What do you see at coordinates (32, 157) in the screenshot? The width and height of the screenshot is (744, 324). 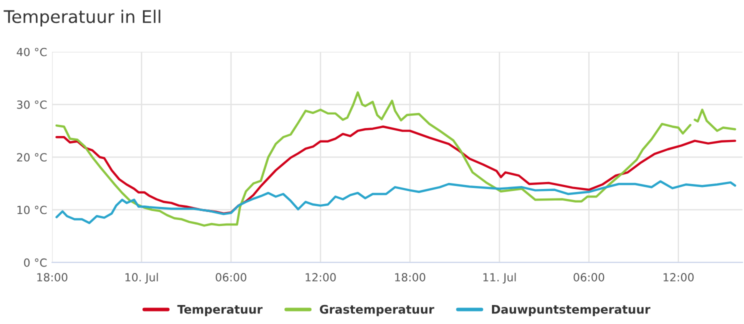 I see `y-tick-label: 20 °C` at bounding box center [32, 157].